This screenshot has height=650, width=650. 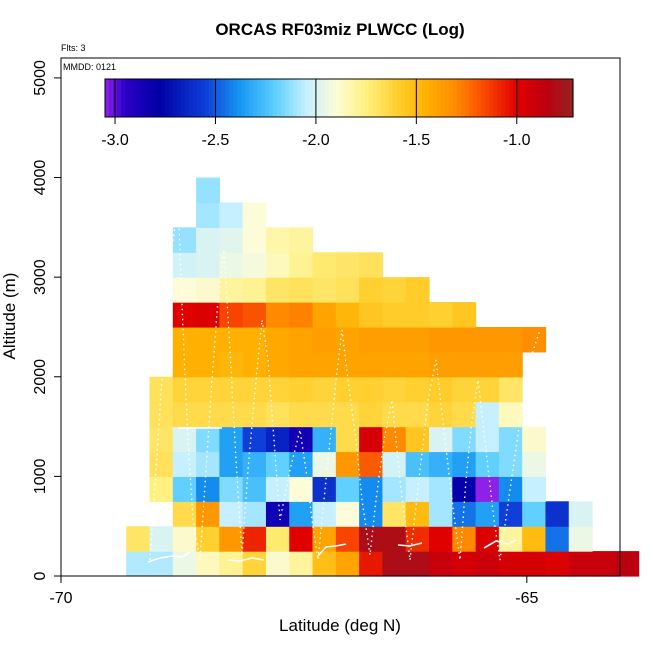 I want to click on colorbar-tick-label: -1.5, so click(x=417, y=140).